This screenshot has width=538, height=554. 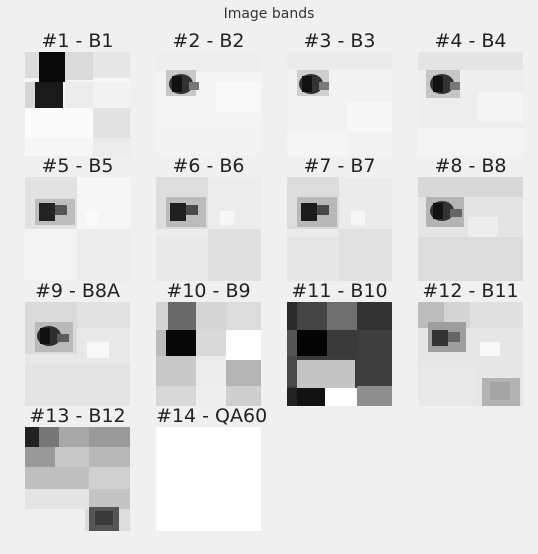 I want to click on band-label: #7 - B7, so click(x=339, y=166).